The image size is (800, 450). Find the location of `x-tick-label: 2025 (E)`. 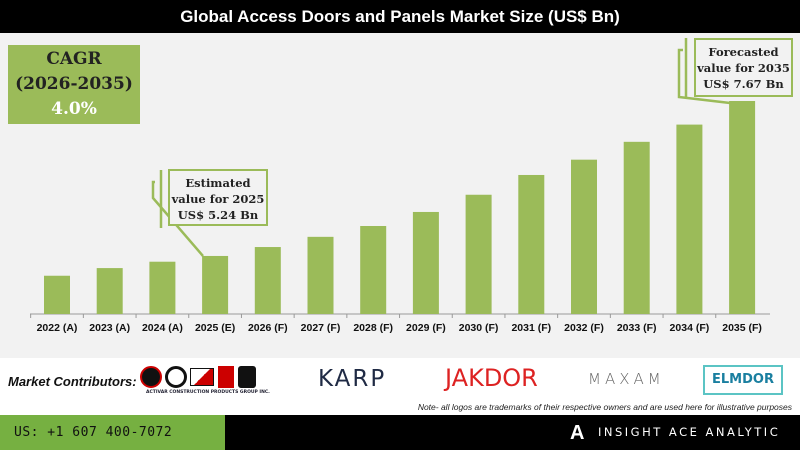

x-tick-label: 2025 (E) is located at coordinates (215, 328).